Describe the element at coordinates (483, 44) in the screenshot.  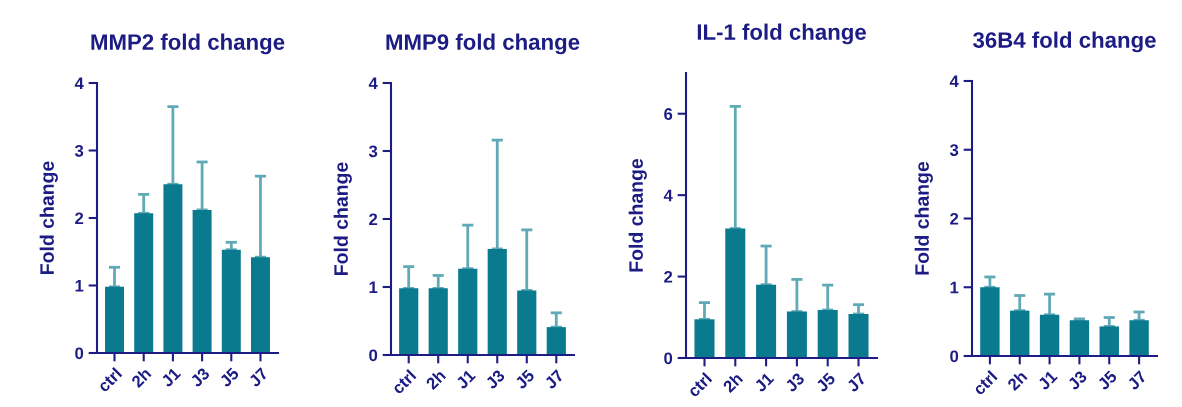
I see `chart-title: MMP9 fold change` at that location.